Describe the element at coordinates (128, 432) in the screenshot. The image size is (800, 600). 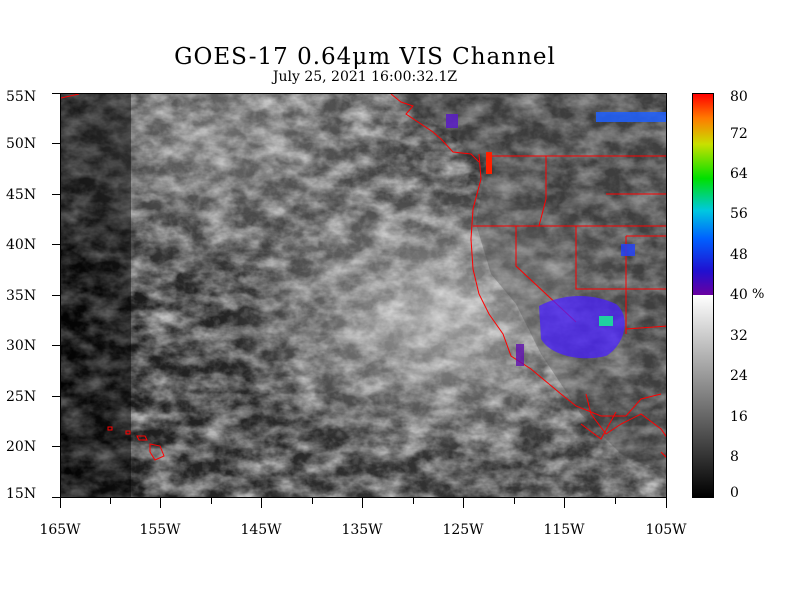
I see `oahu-island` at that location.